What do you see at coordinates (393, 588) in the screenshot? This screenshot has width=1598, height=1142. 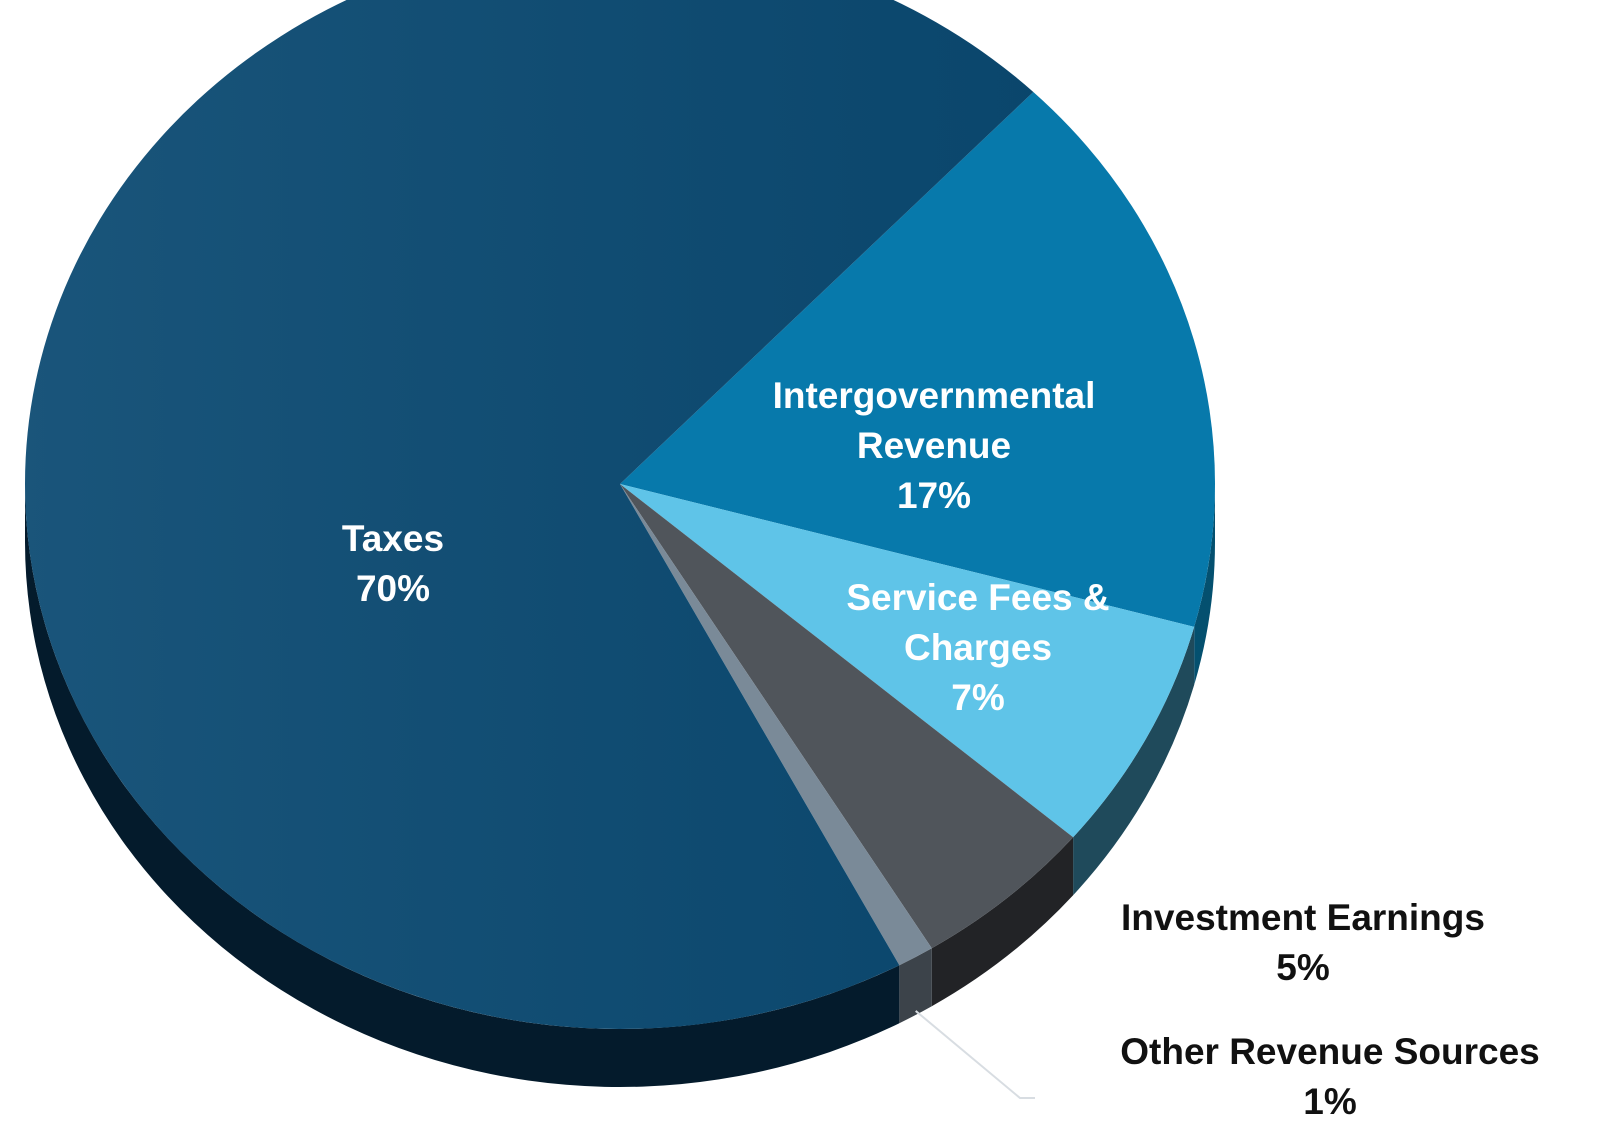 I see `slice-value-4: 70%` at bounding box center [393, 588].